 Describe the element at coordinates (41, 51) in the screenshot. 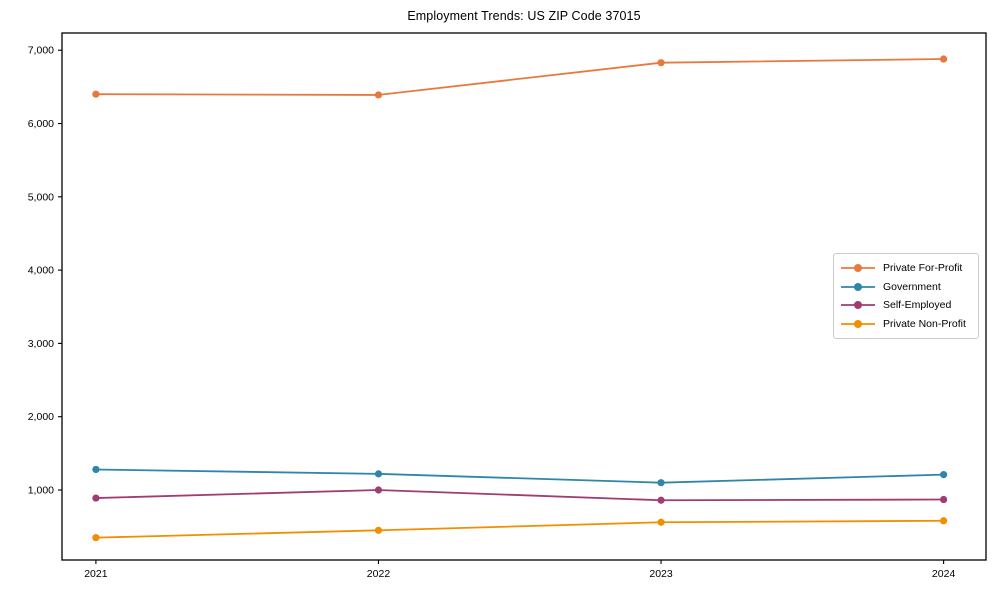

I see `y-tick-label: 7,000` at that location.